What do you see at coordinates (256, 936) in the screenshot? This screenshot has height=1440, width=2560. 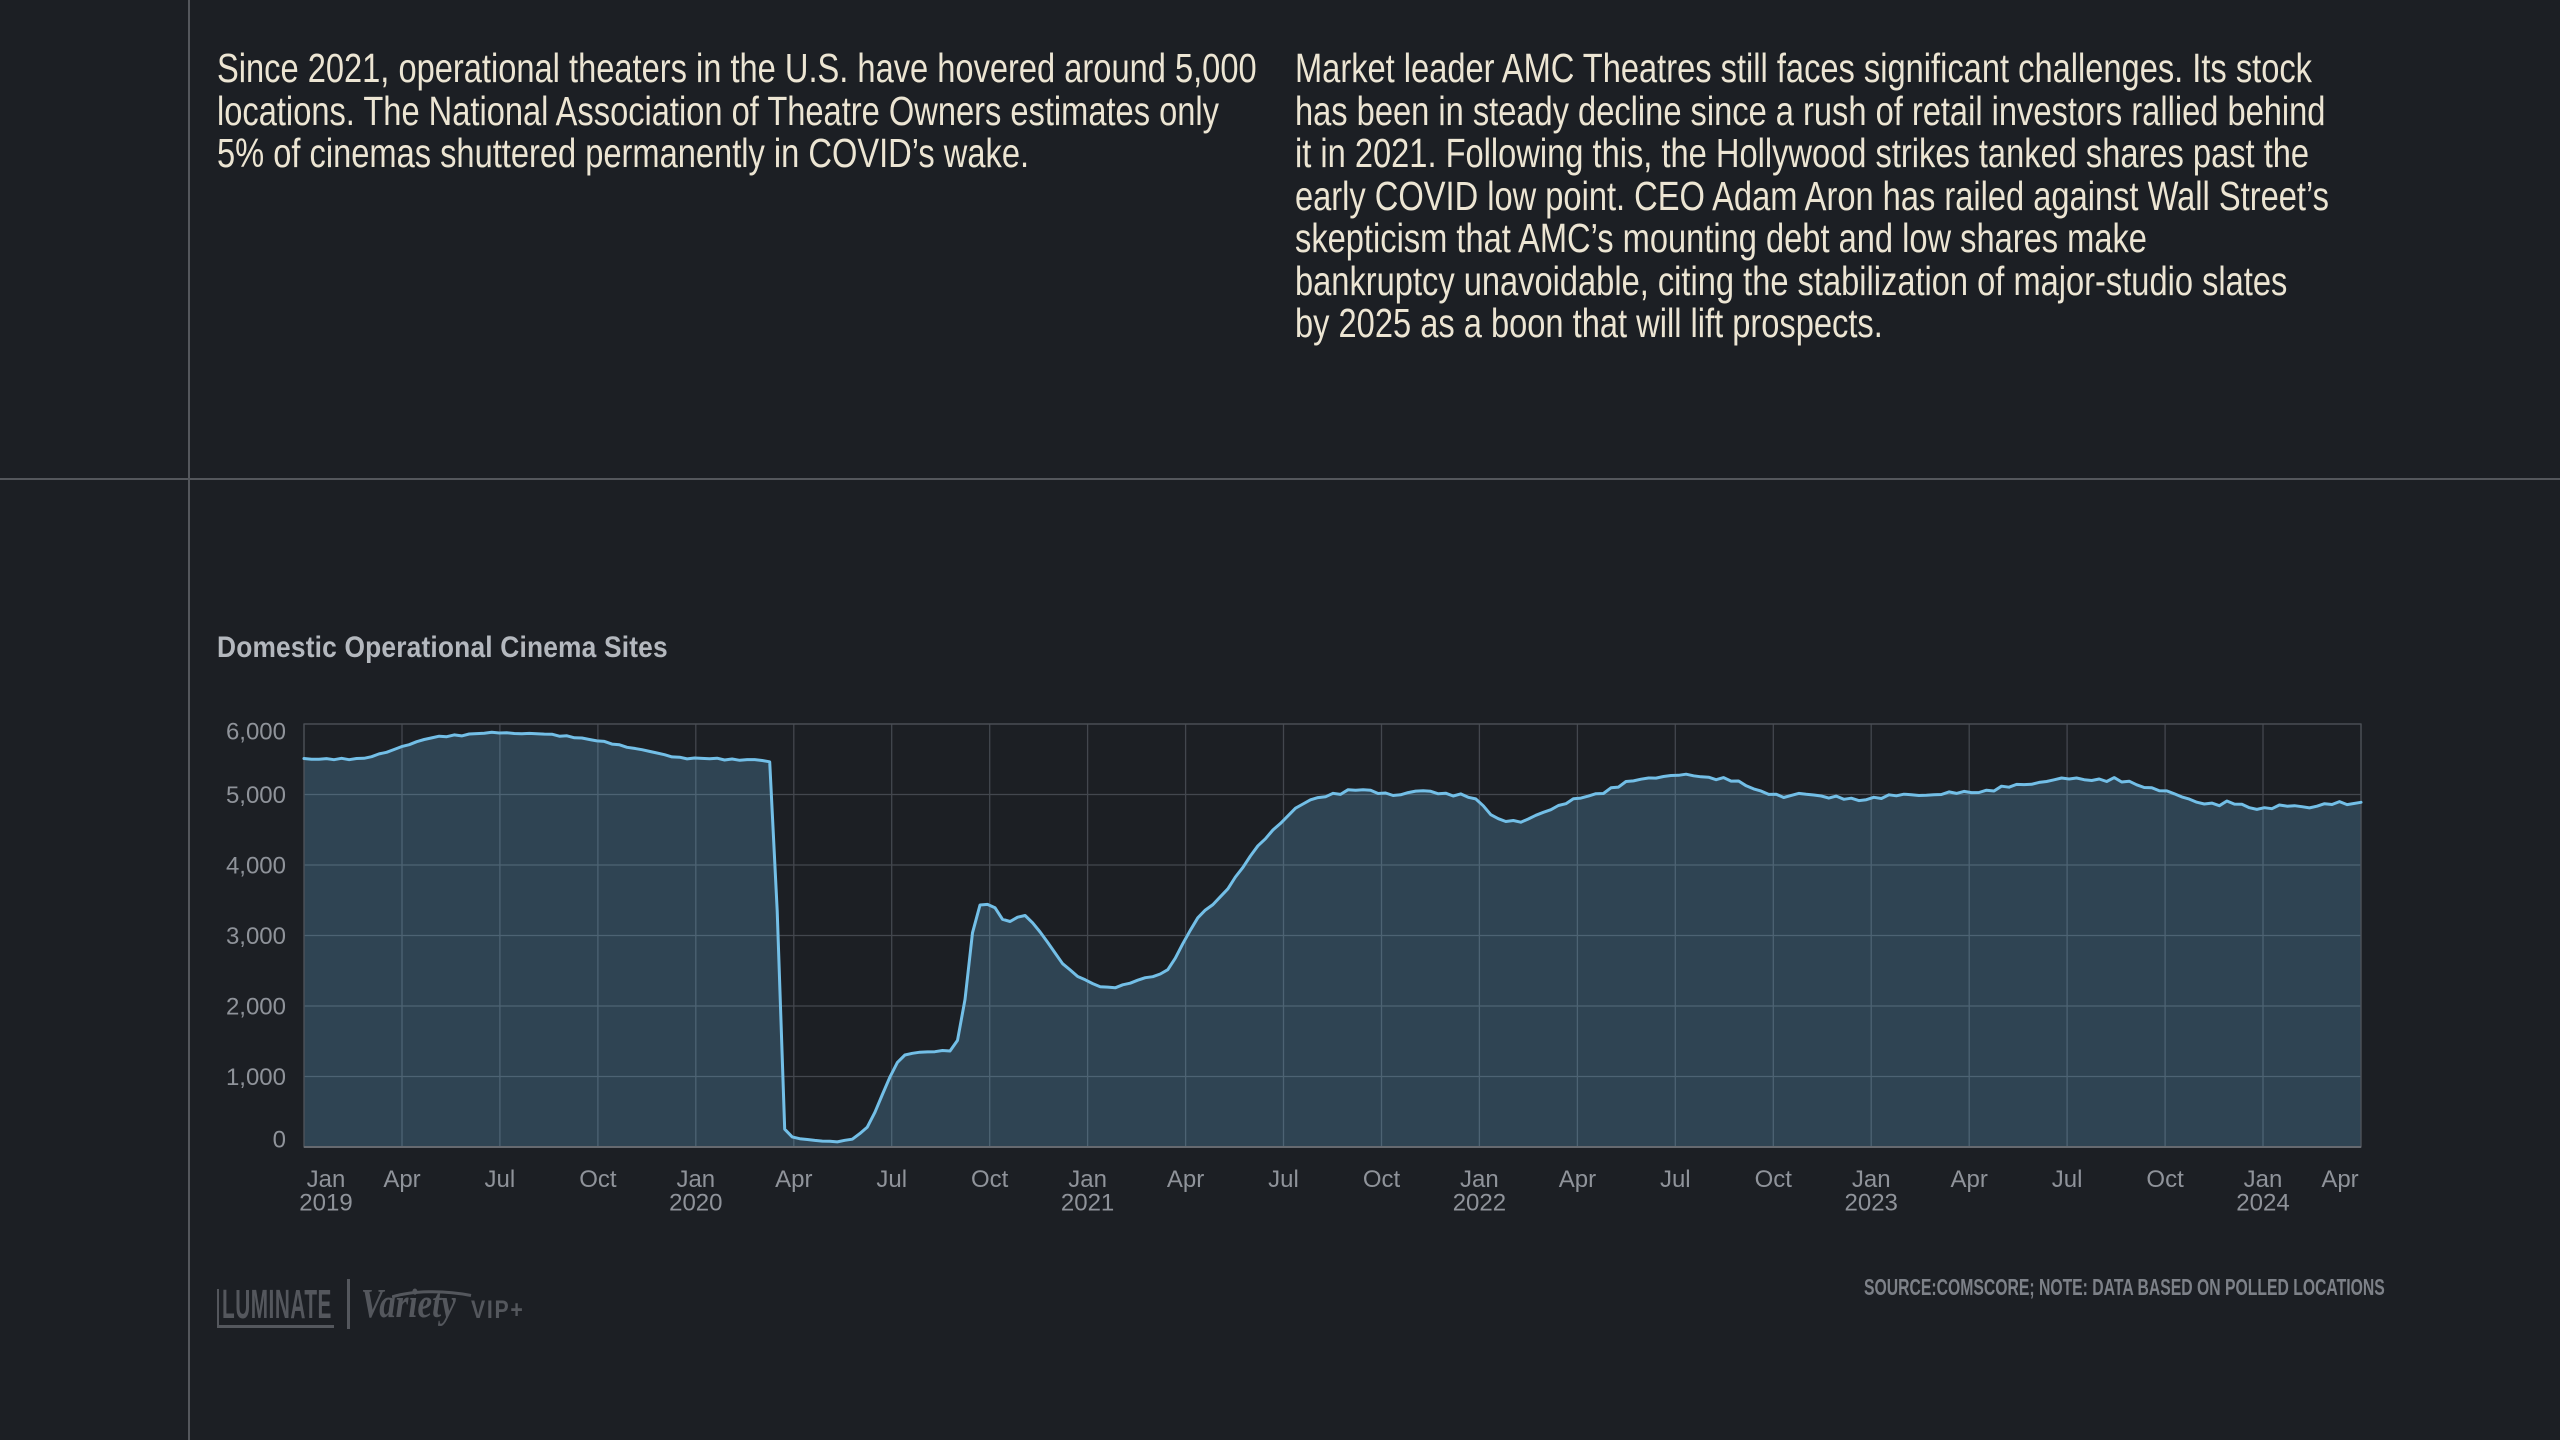 I see `svg-text: 3,000` at bounding box center [256, 936].